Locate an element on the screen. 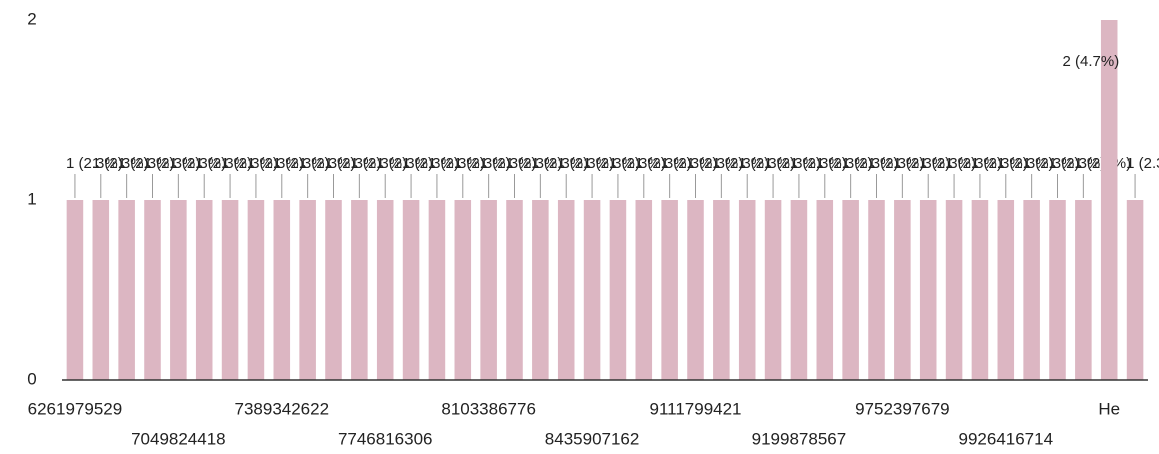  x-tick-label: 9199878567 is located at coordinates (799, 438).